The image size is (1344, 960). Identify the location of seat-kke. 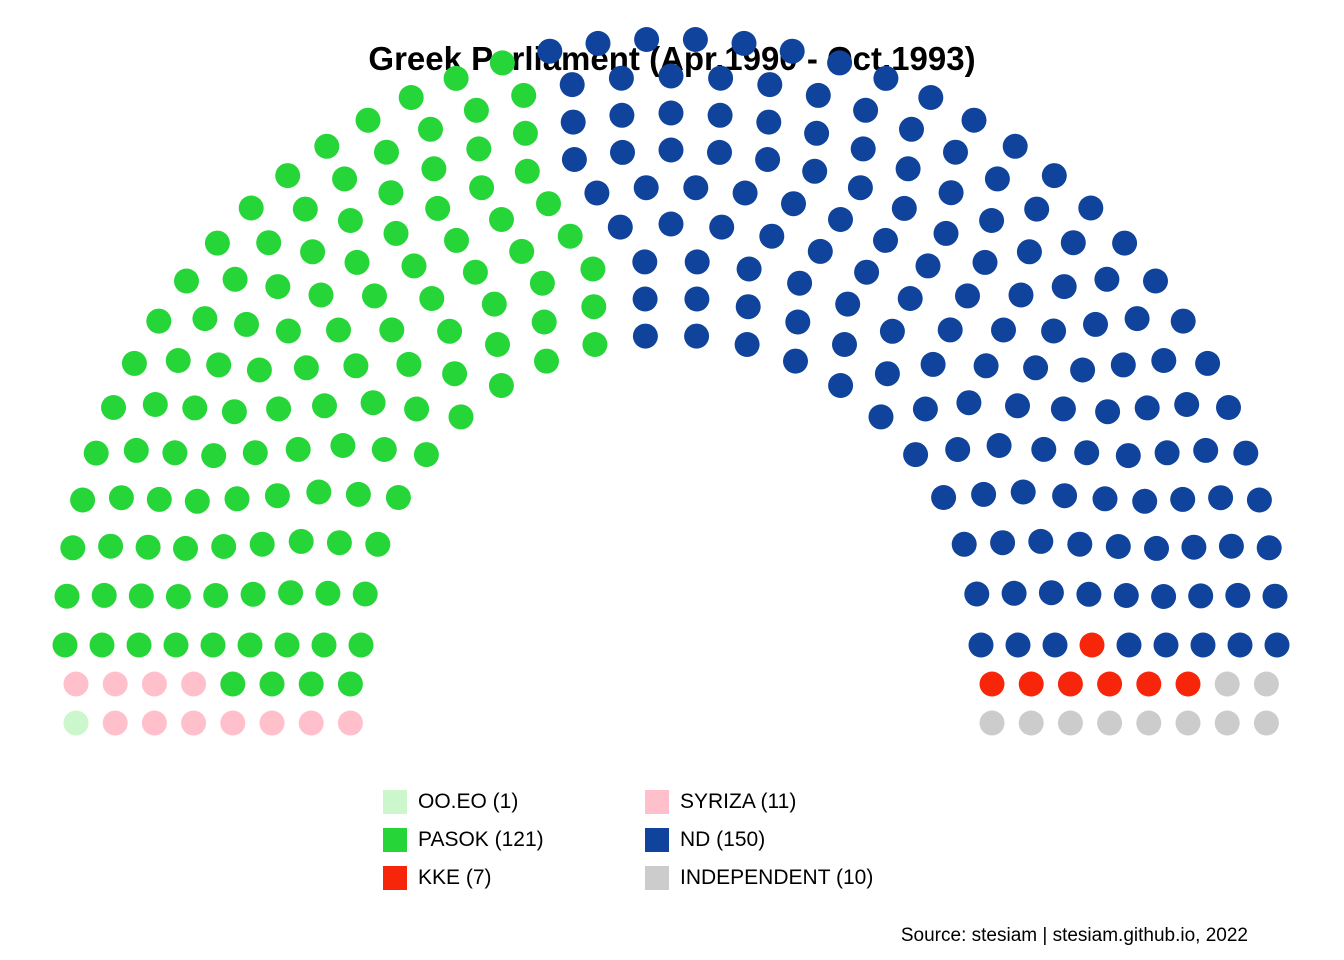
(992, 684).